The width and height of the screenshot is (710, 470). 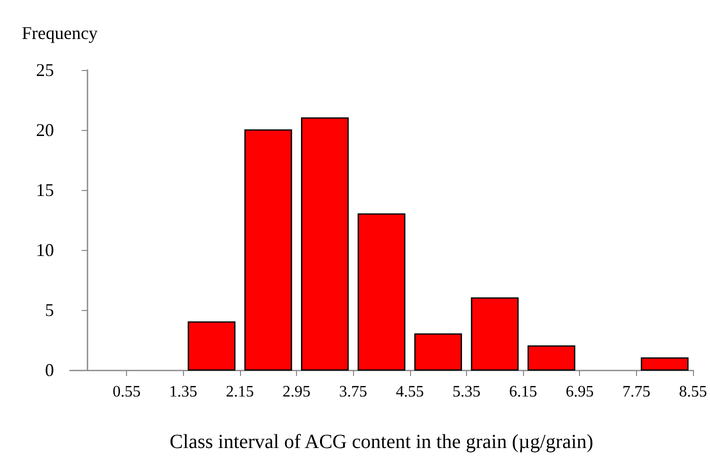 I want to click on x-tick-label: 8.55, so click(x=693, y=392).